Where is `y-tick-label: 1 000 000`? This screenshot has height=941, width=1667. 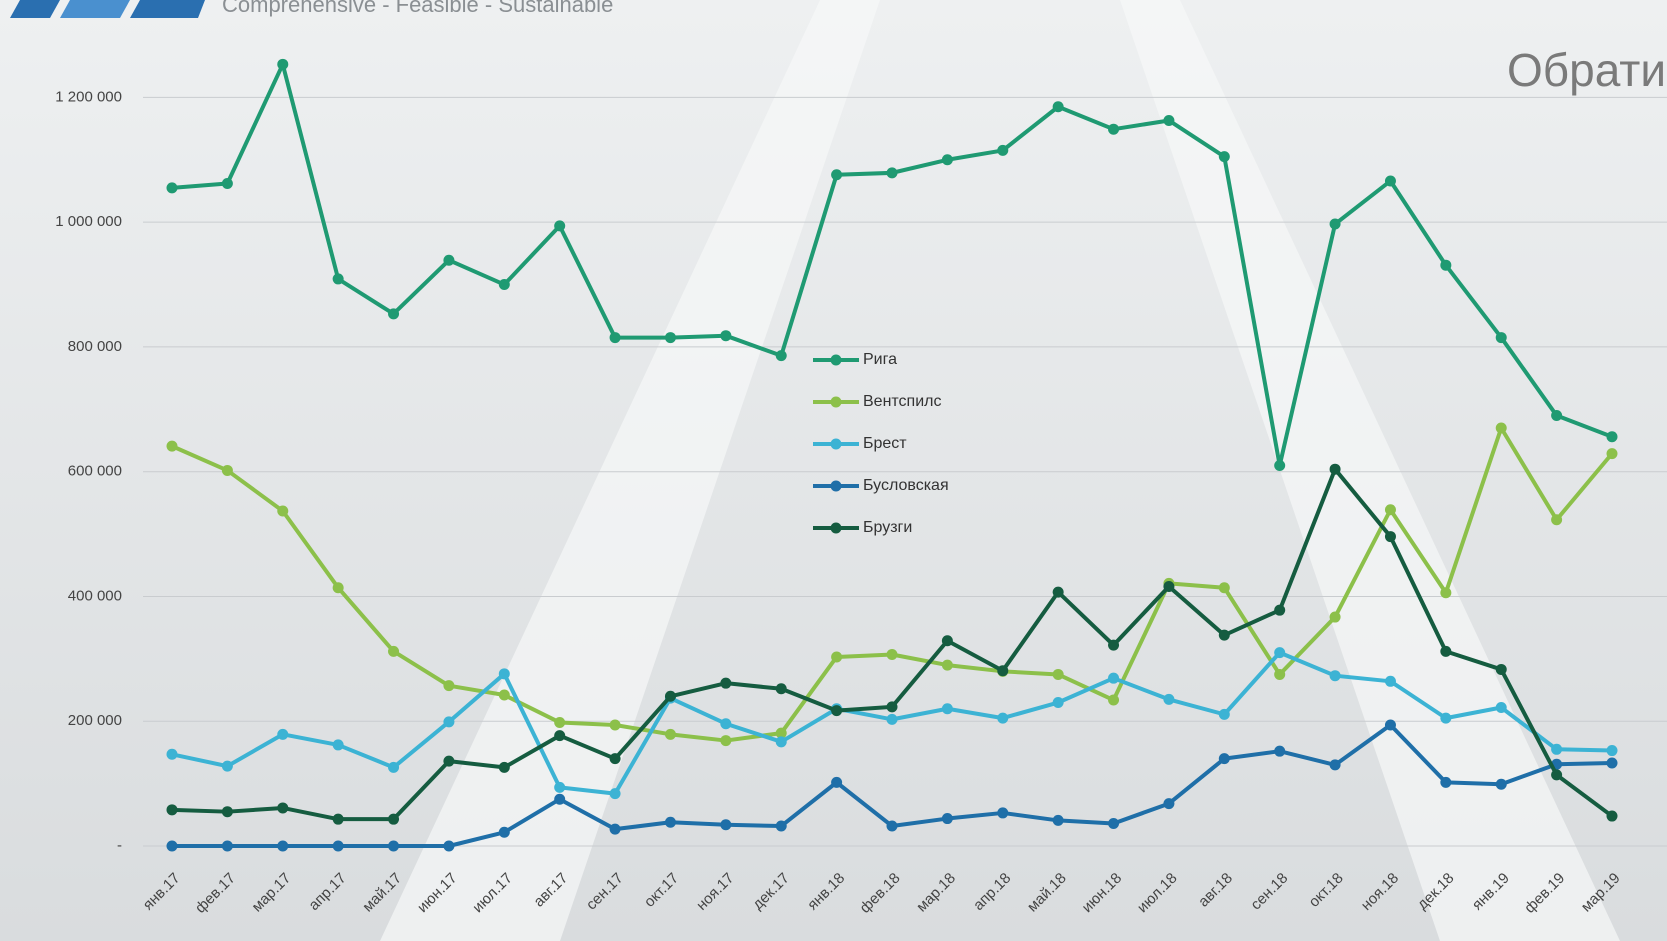
y-tick-label: 1 000 000 is located at coordinates (88, 221).